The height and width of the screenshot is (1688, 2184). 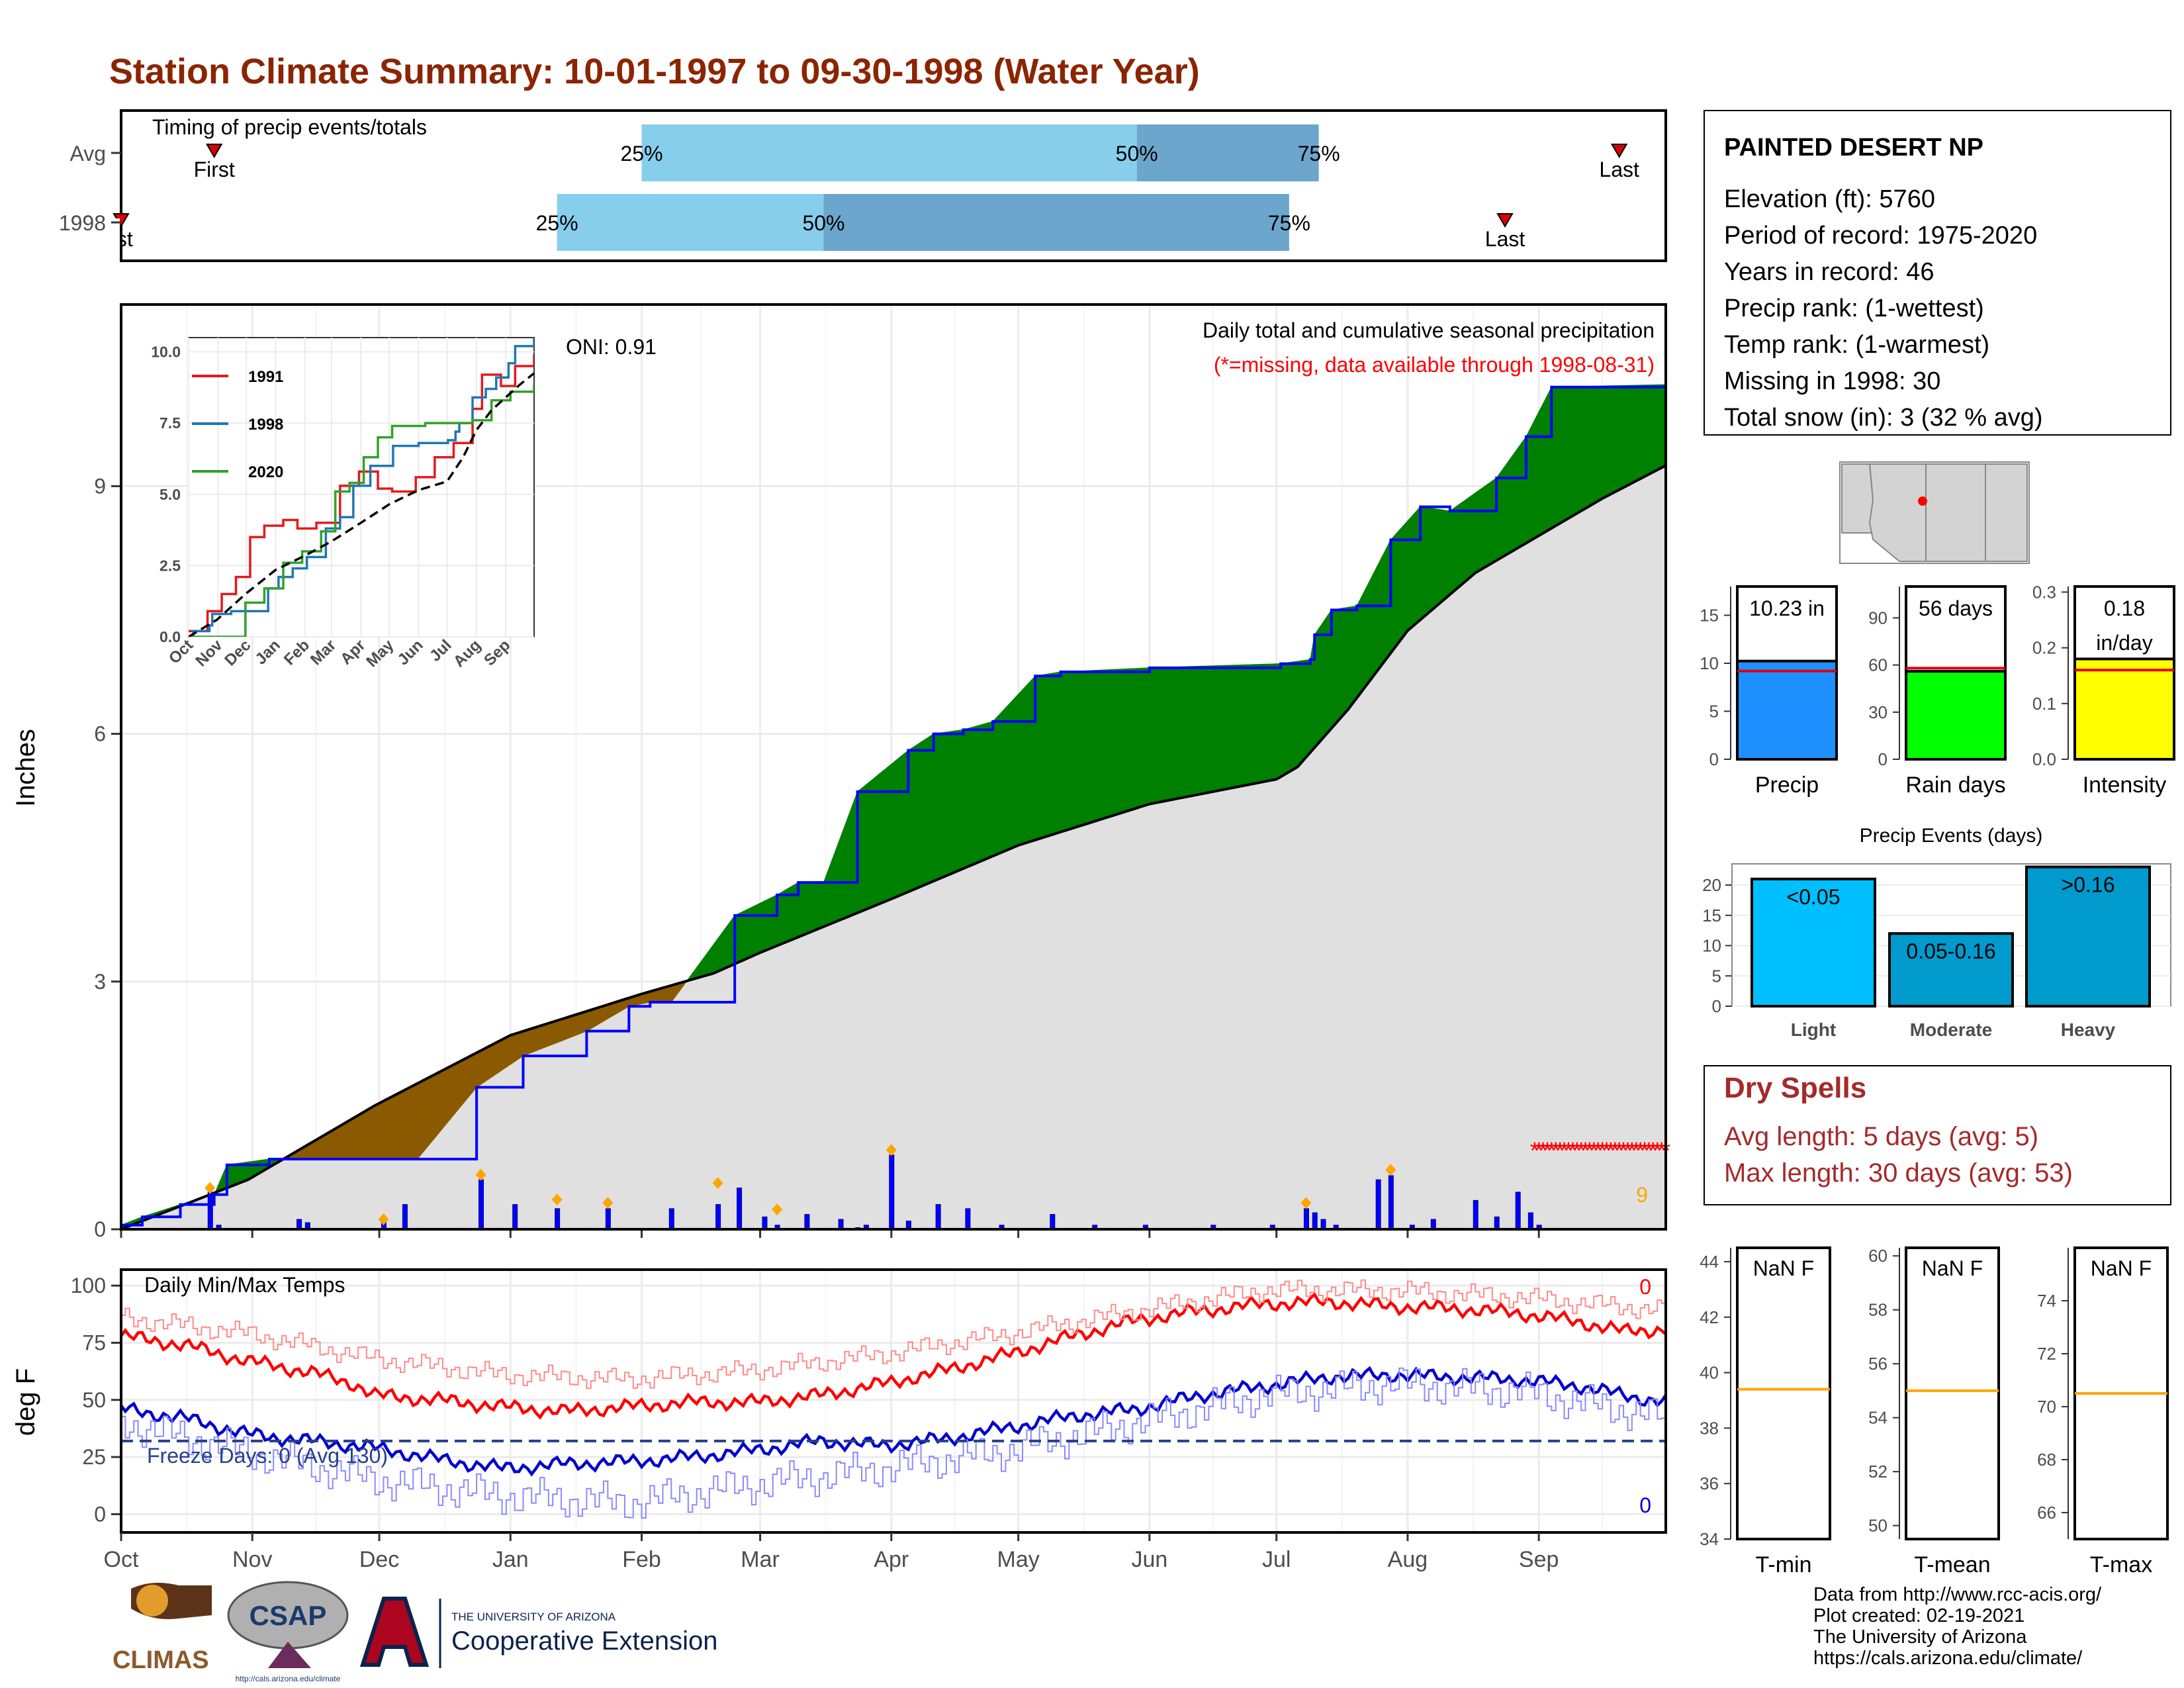 I want to click on temp-ytick-label: 100, so click(x=88, y=1285).